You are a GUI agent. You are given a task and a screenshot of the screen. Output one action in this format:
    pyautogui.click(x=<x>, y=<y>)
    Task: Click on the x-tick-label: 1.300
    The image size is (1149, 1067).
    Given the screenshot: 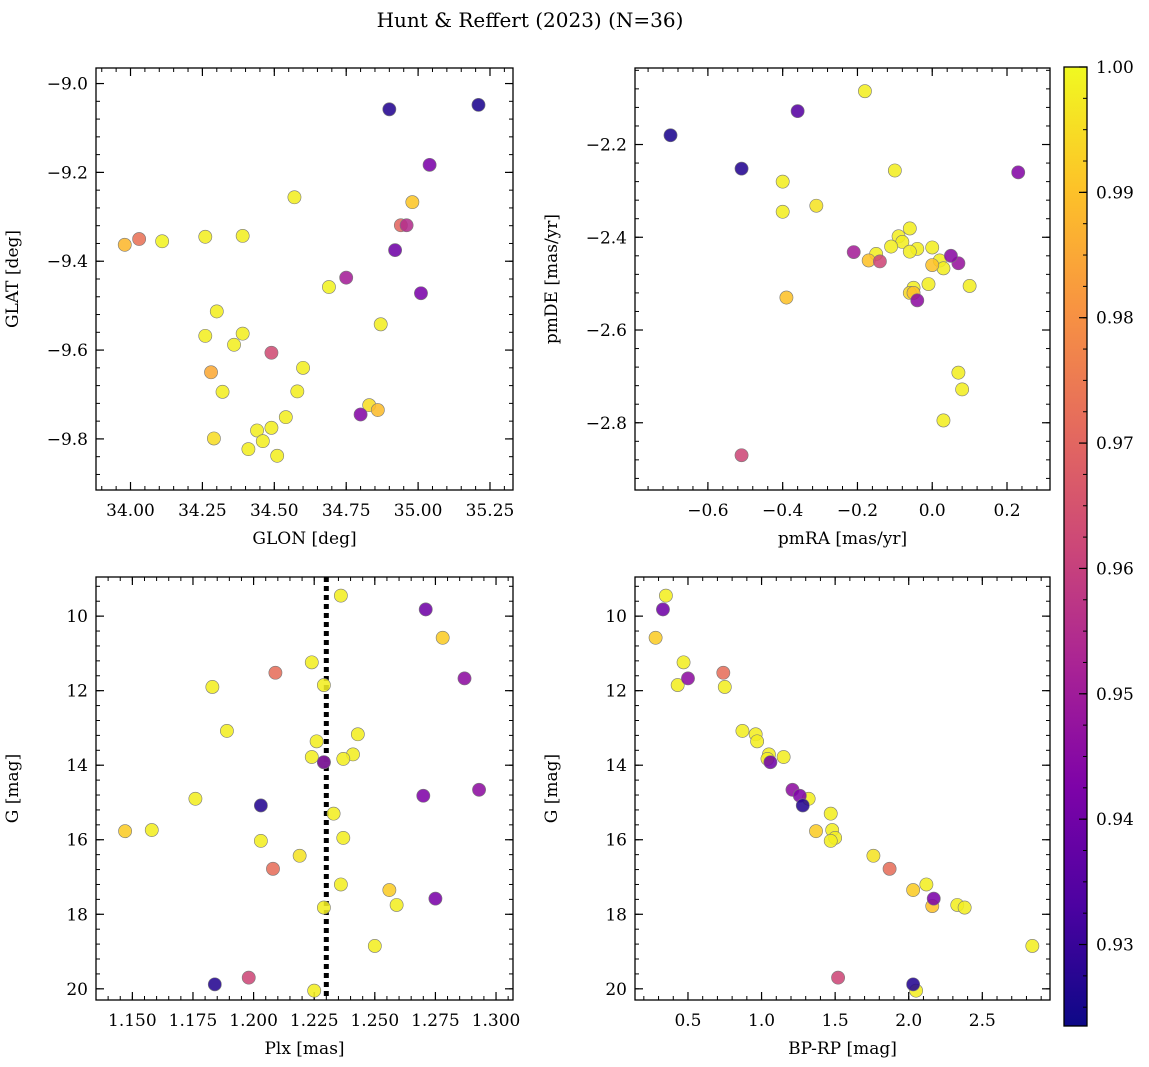 What is the action you would take?
    pyautogui.click(x=496, y=1021)
    